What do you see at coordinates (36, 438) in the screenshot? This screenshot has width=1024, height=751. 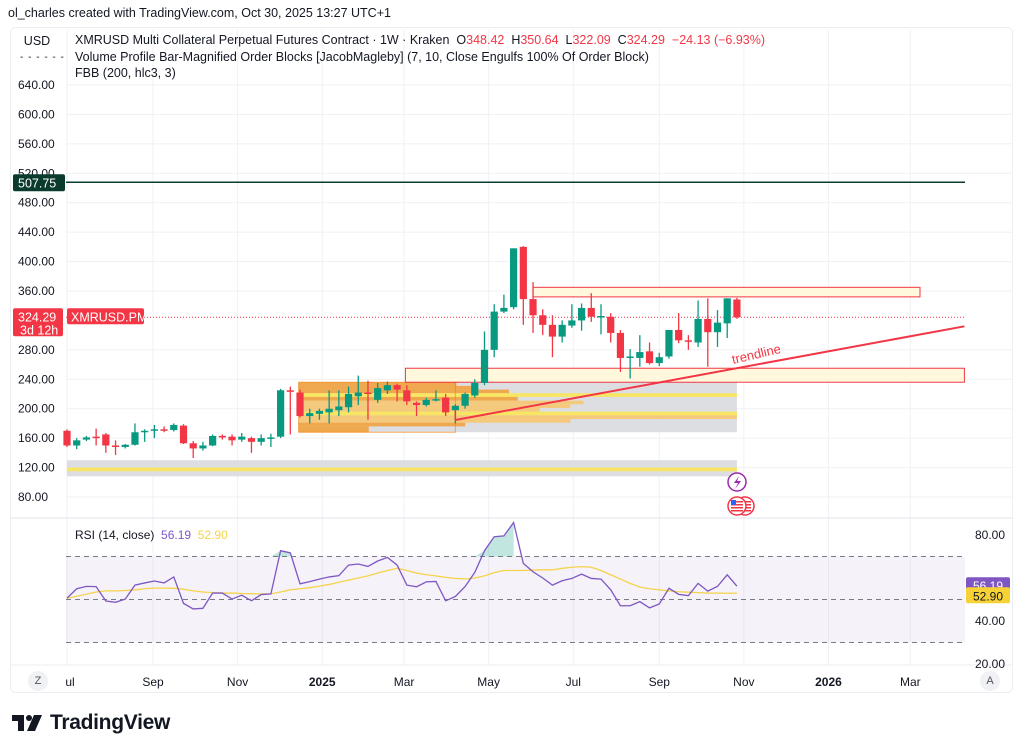 I see `price-tick-label: 160.00` at bounding box center [36, 438].